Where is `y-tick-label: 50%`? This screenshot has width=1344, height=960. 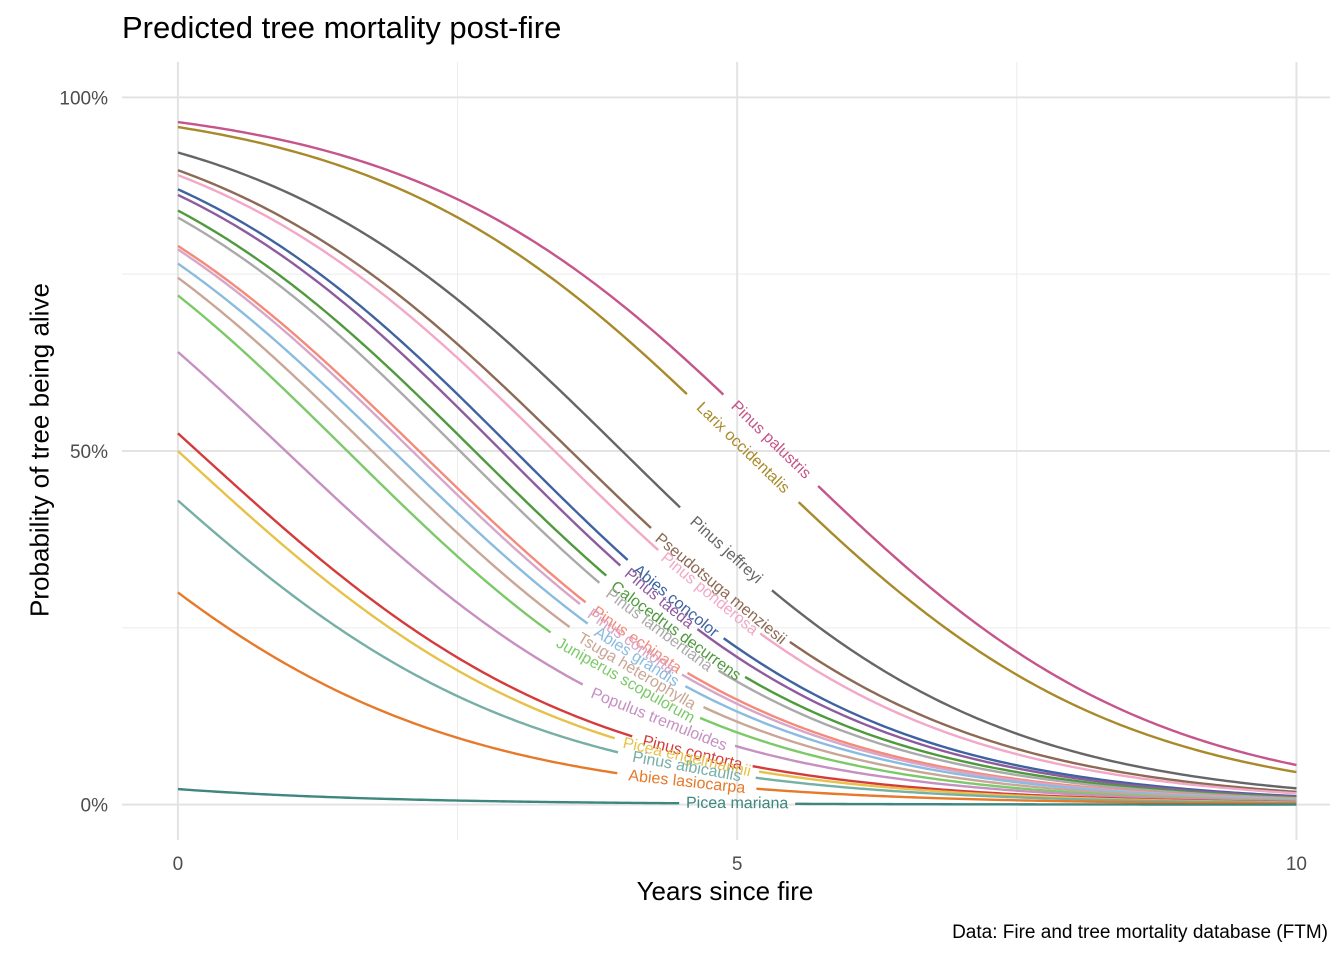
y-tick-label: 50% is located at coordinates (89, 452).